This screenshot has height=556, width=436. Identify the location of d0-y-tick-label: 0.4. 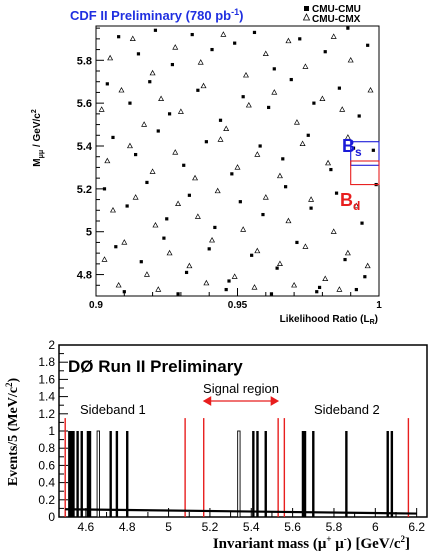
(46, 483).